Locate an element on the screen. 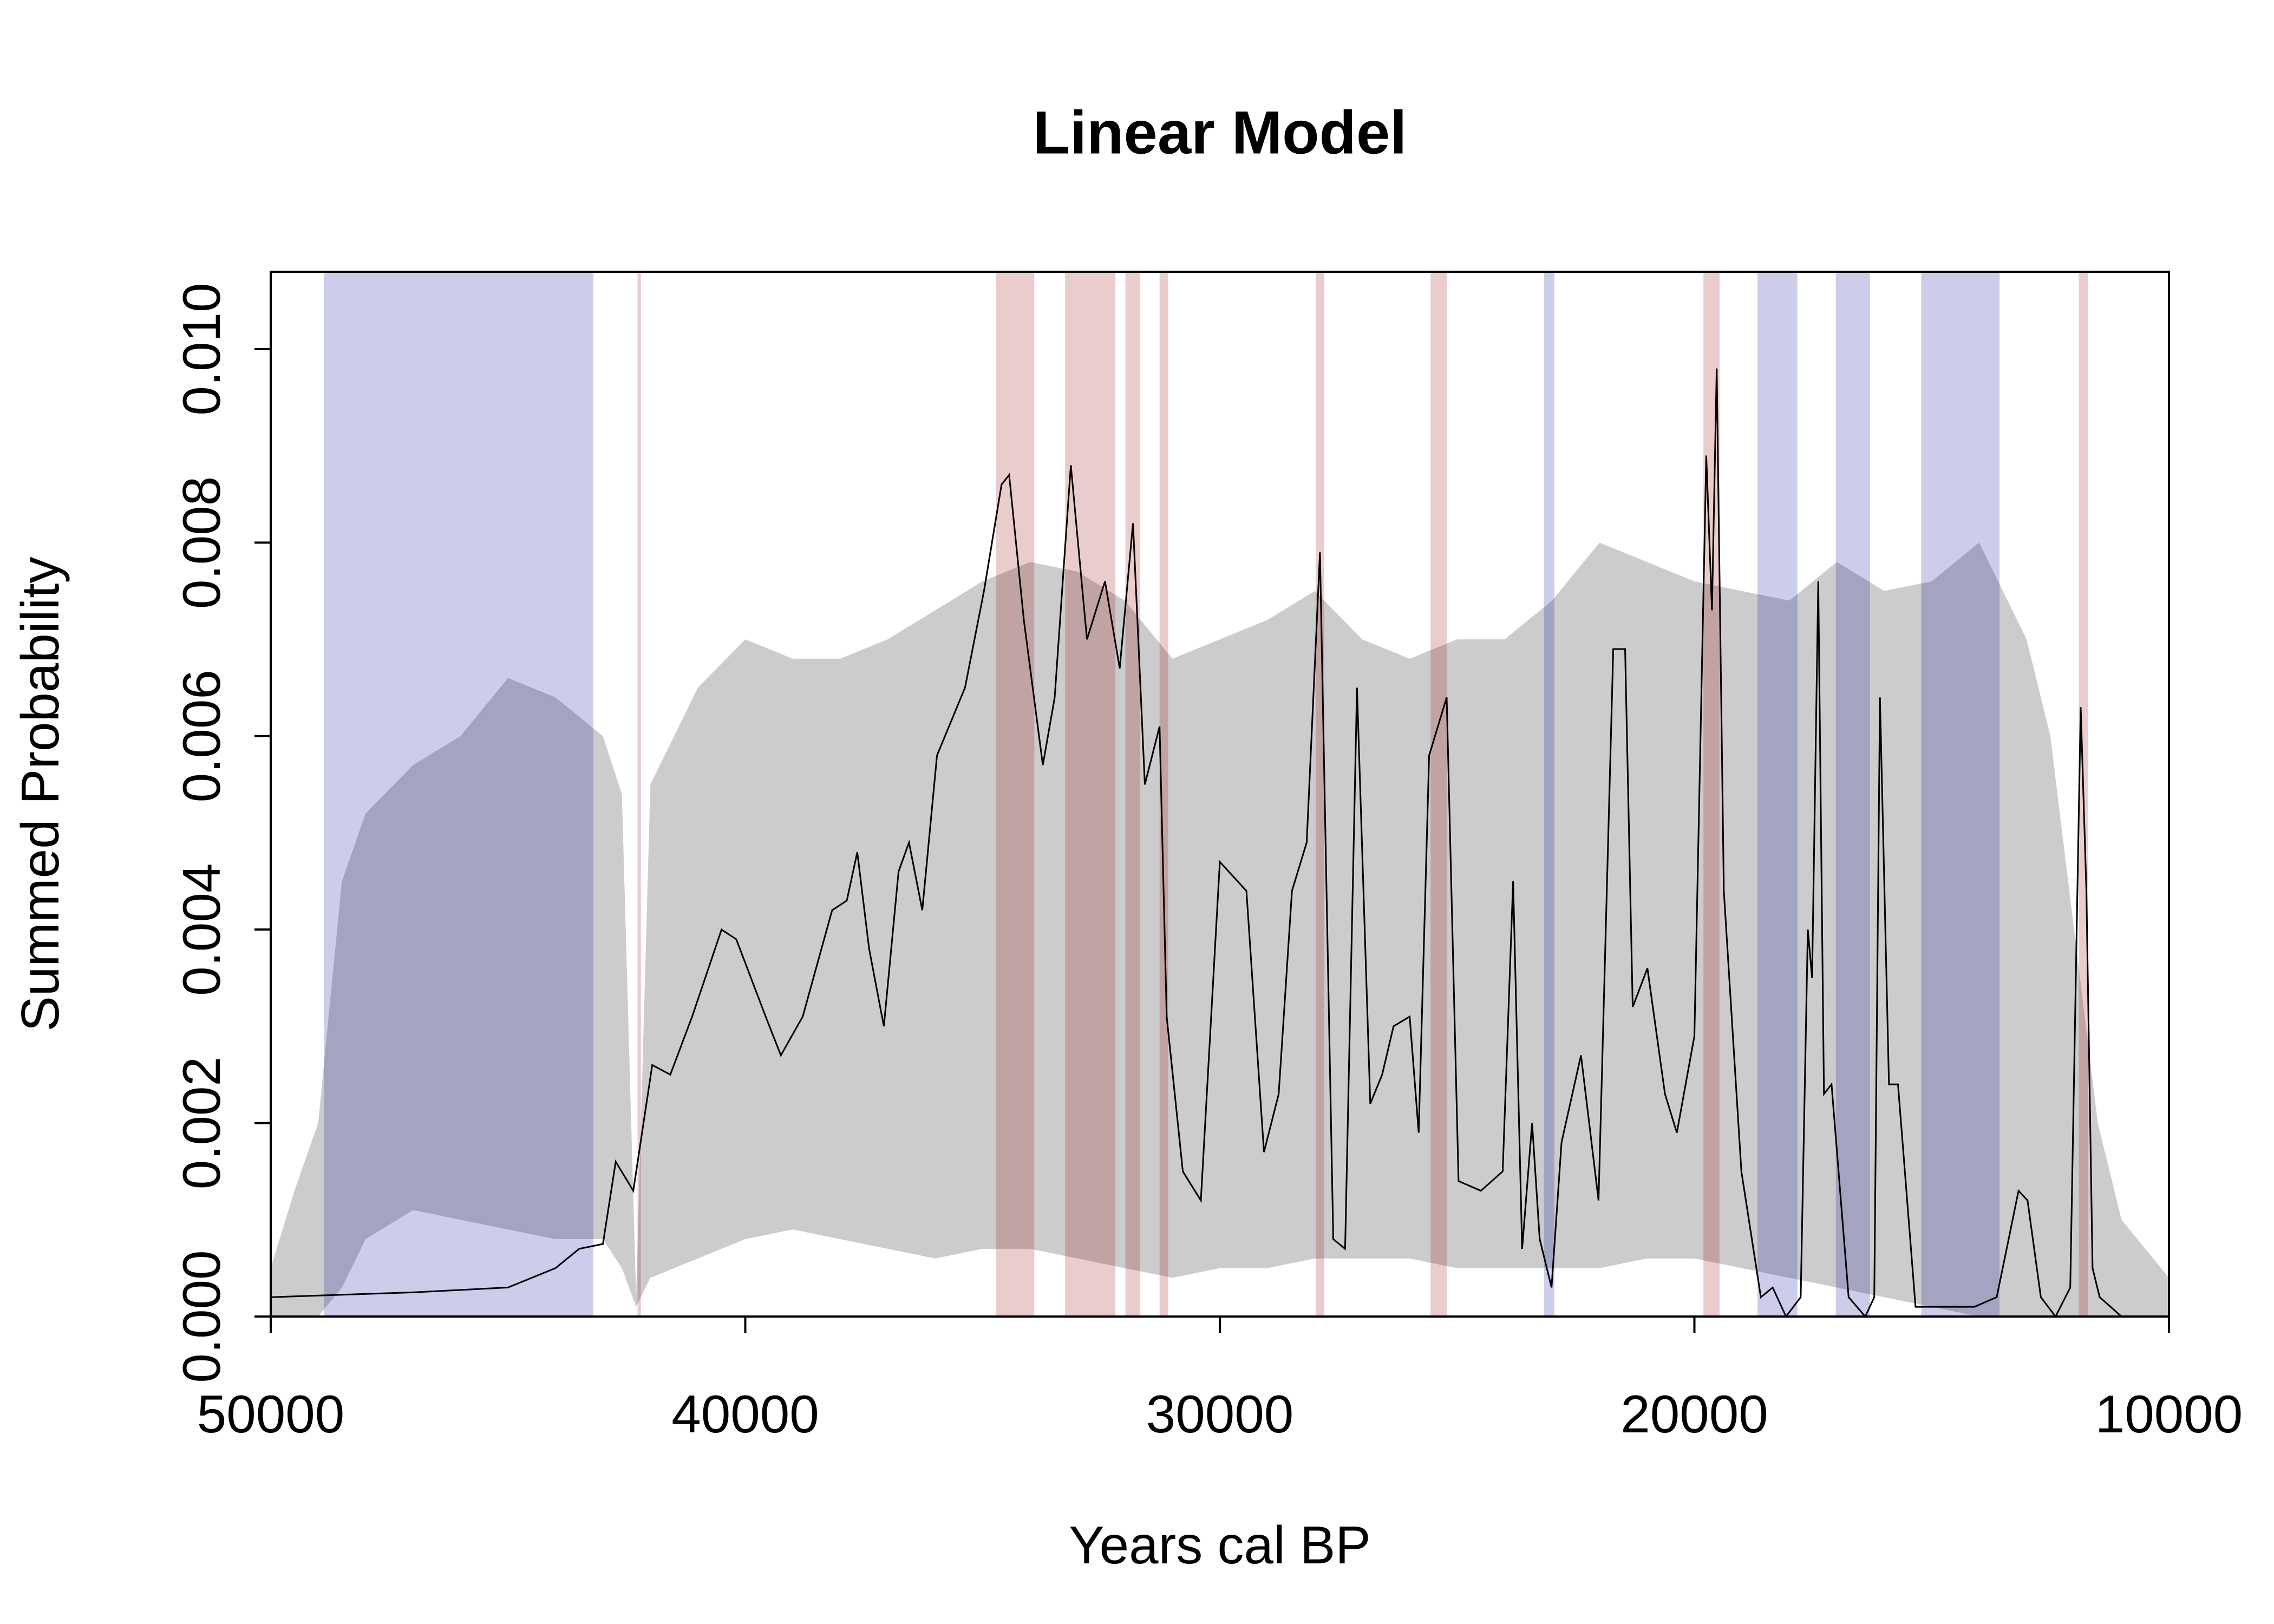 This screenshot has width=2274, height=1624. y-tick-label: 0.000 is located at coordinates (202, 1316).